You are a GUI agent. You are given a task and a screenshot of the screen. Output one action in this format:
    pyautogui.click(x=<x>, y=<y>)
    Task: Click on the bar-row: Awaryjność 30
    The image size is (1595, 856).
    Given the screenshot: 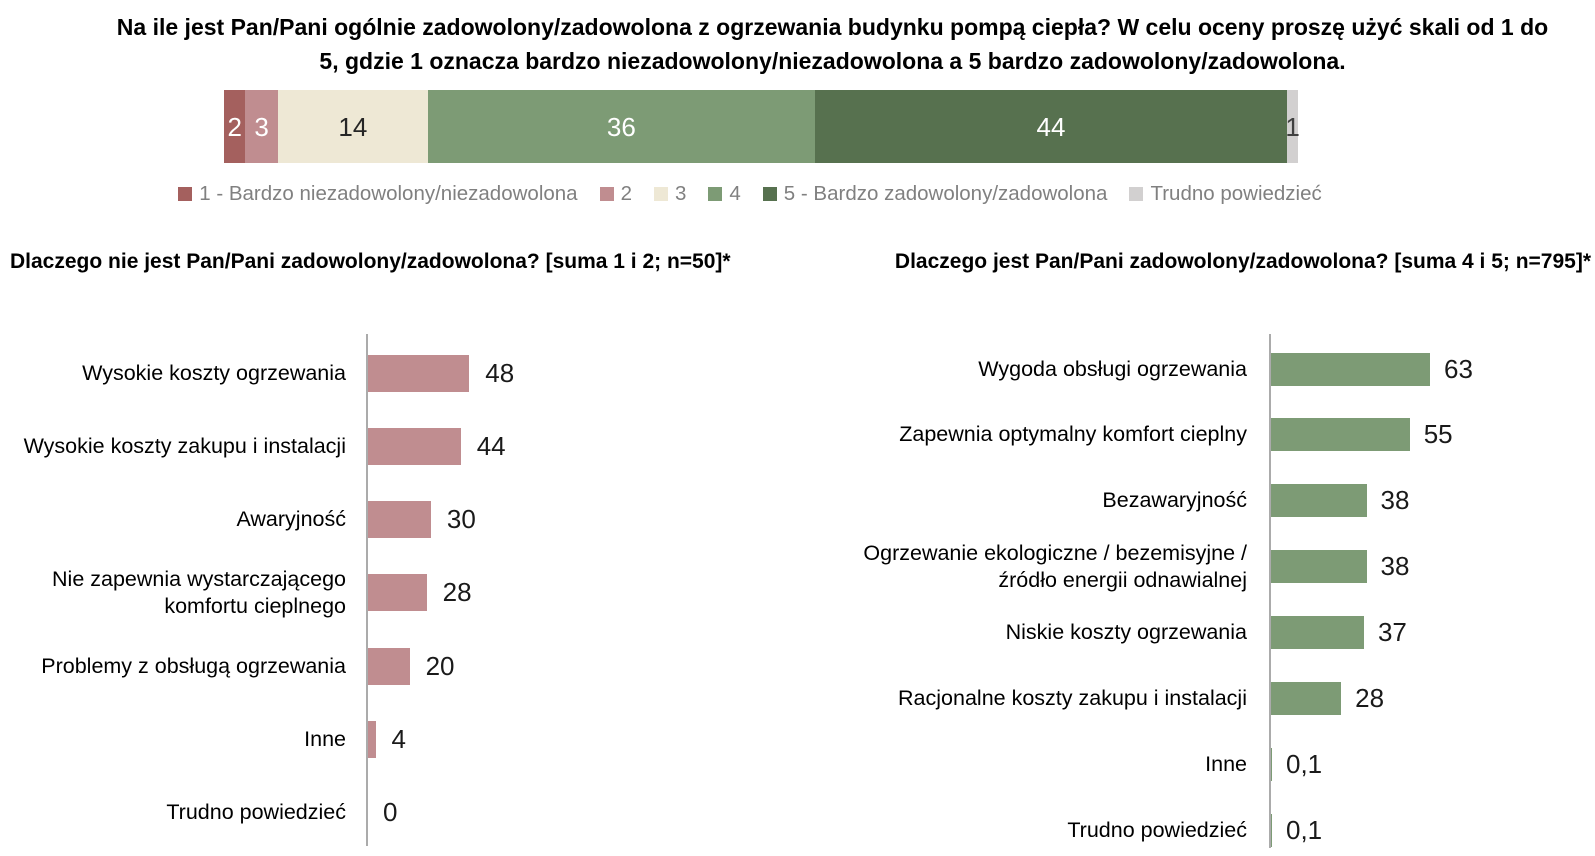 What is the action you would take?
    pyautogui.click(x=797, y=520)
    